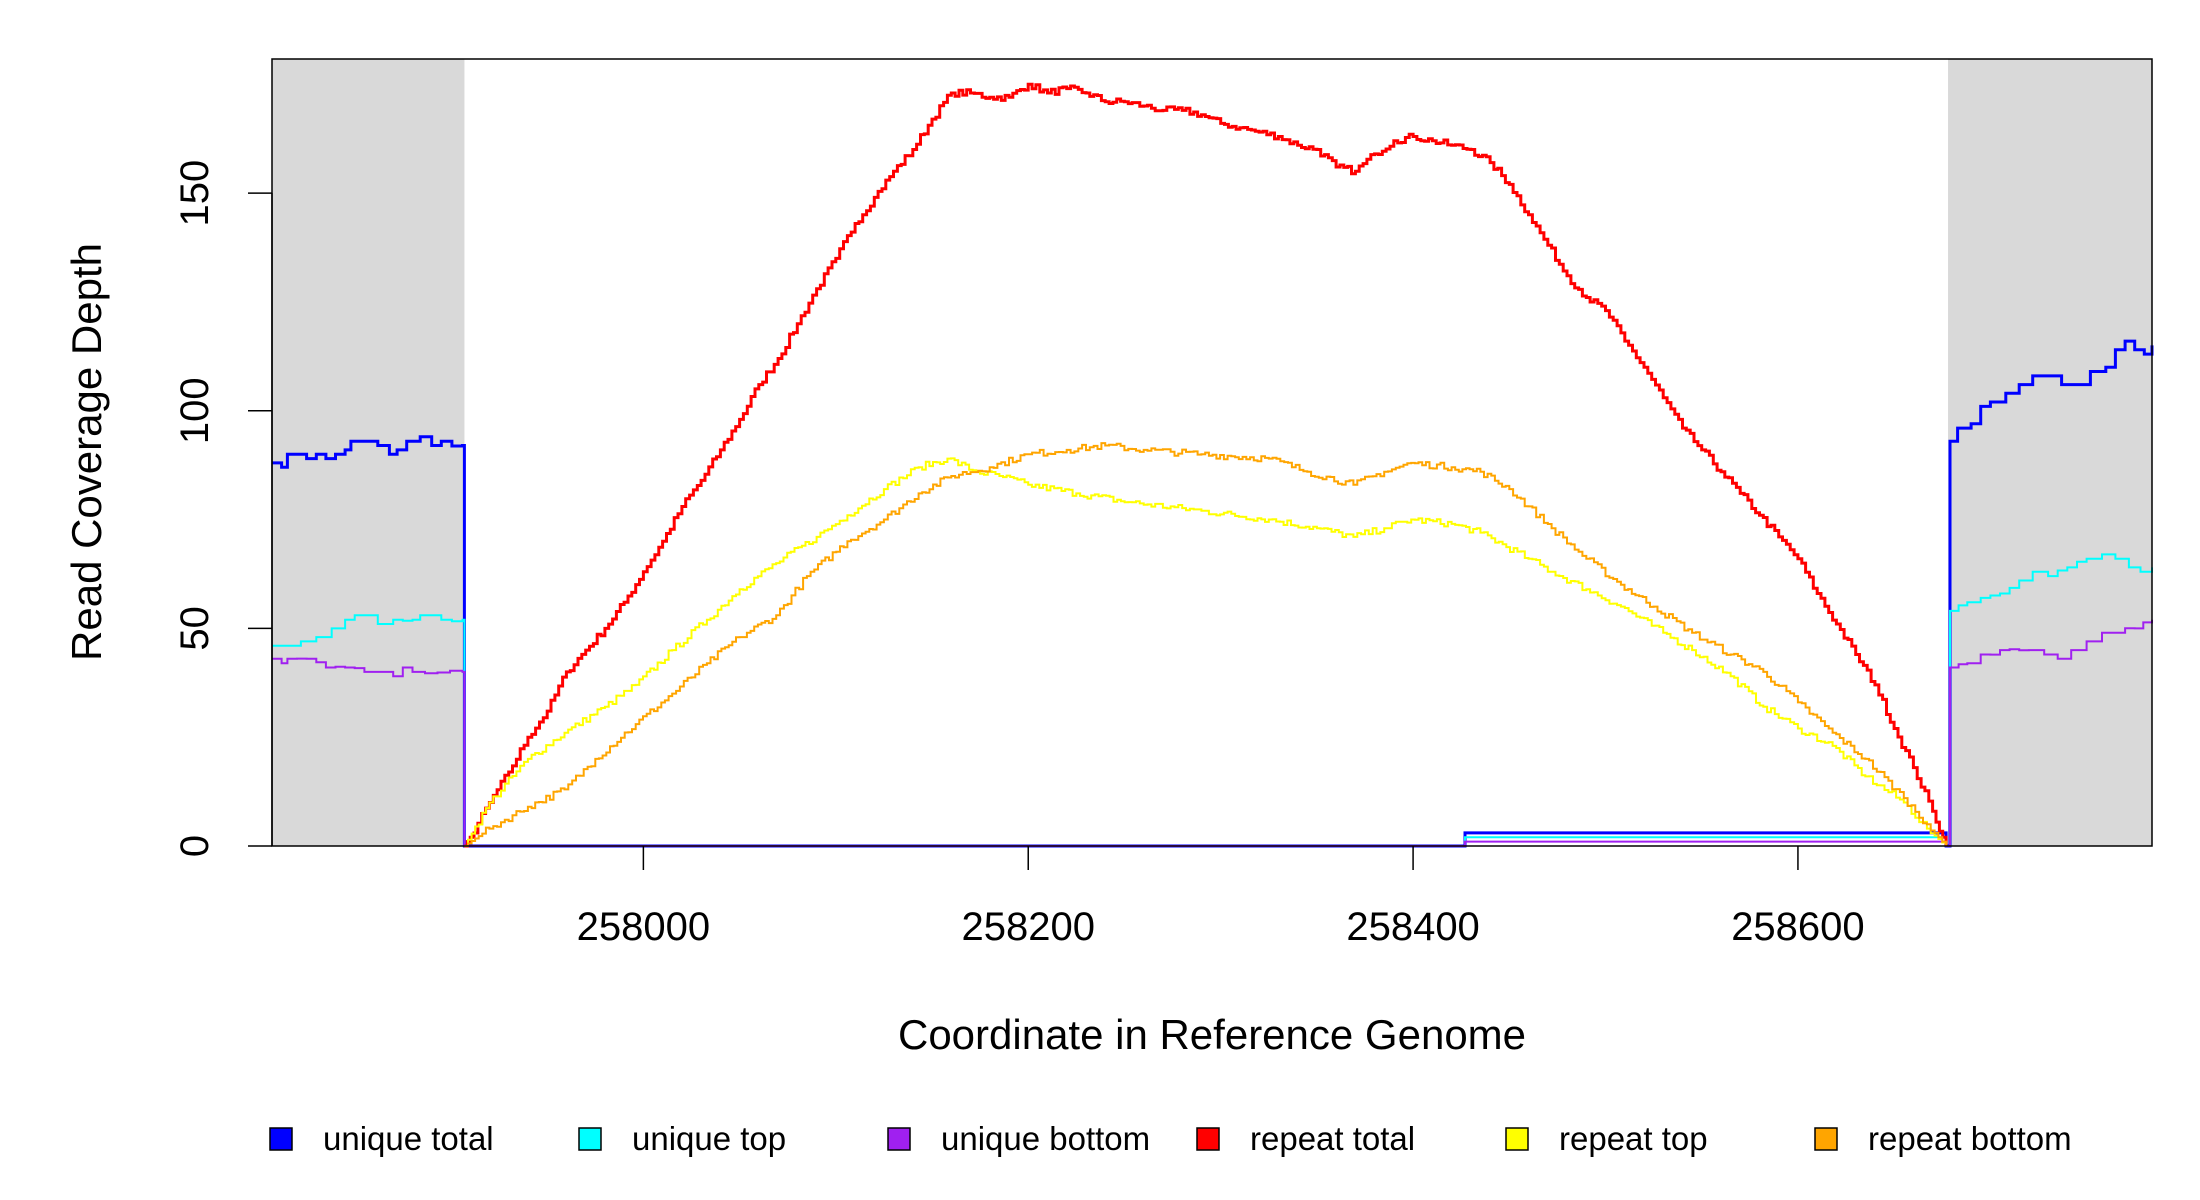 The width and height of the screenshot is (2200, 1200). What do you see at coordinates (1045, 1138) in the screenshot?
I see `legend-label: unique bottom` at bounding box center [1045, 1138].